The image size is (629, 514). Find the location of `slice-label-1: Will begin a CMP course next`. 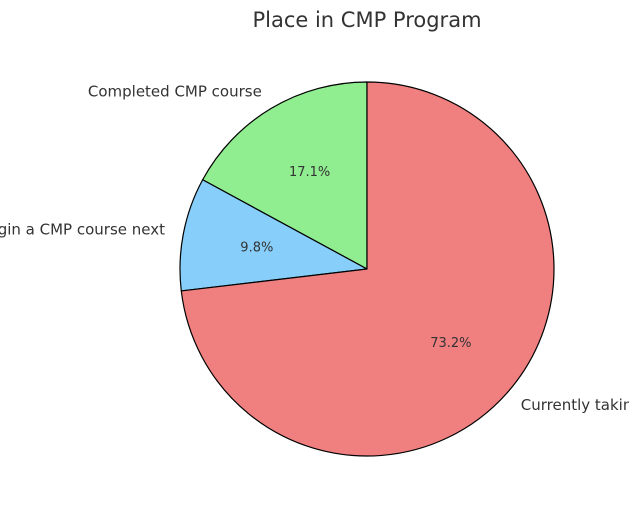

slice-label-1: Will begin a CMP course next is located at coordinates (82, 230).